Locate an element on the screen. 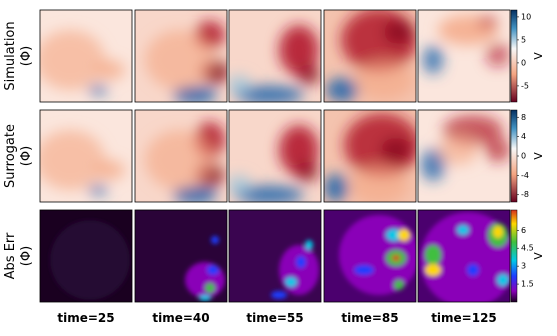 This screenshot has width=557, height=336. column-label: time=25 is located at coordinates (85, 318).